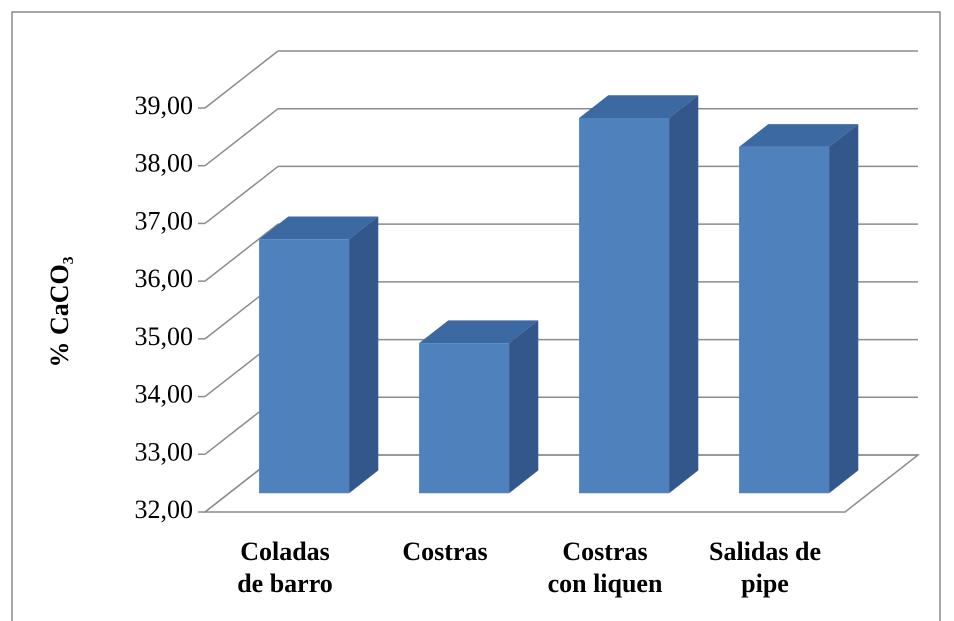 The height and width of the screenshot is (621, 954). What do you see at coordinates (605, 567) in the screenshot?
I see `x-tick-label: Costras con liquen` at bounding box center [605, 567].